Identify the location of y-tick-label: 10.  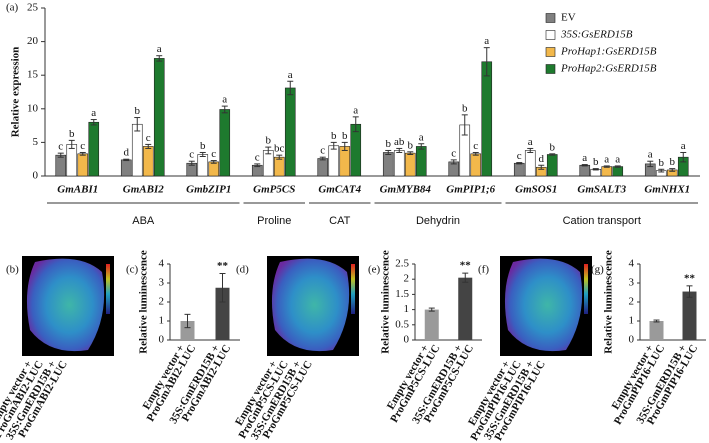
(33, 108).